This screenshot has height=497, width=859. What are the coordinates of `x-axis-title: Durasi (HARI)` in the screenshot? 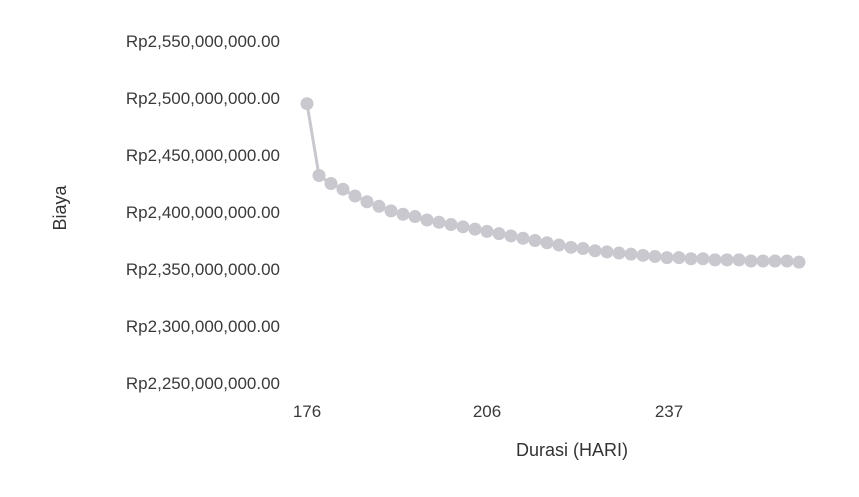 It's located at (572, 450).